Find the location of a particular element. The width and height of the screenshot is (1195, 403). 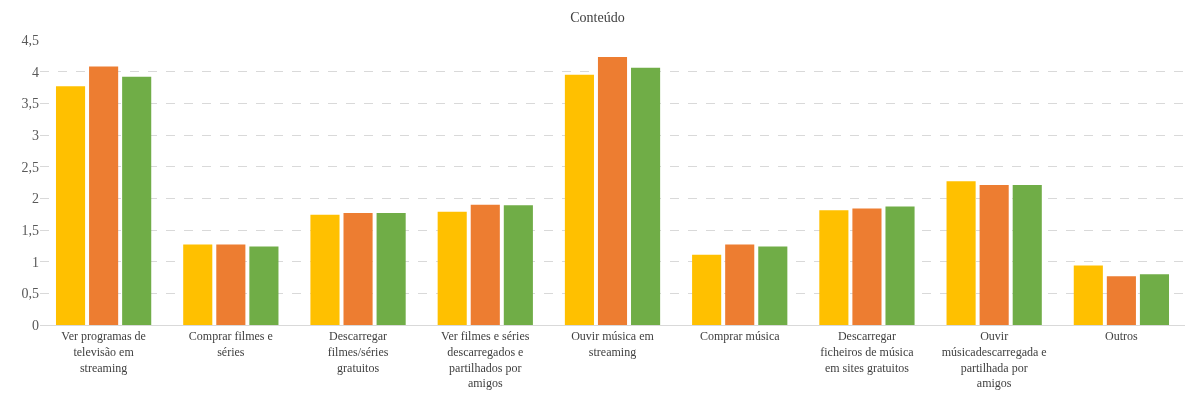

x-tick-label: Ver programas de televisão em streaming is located at coordinates (103, 352).